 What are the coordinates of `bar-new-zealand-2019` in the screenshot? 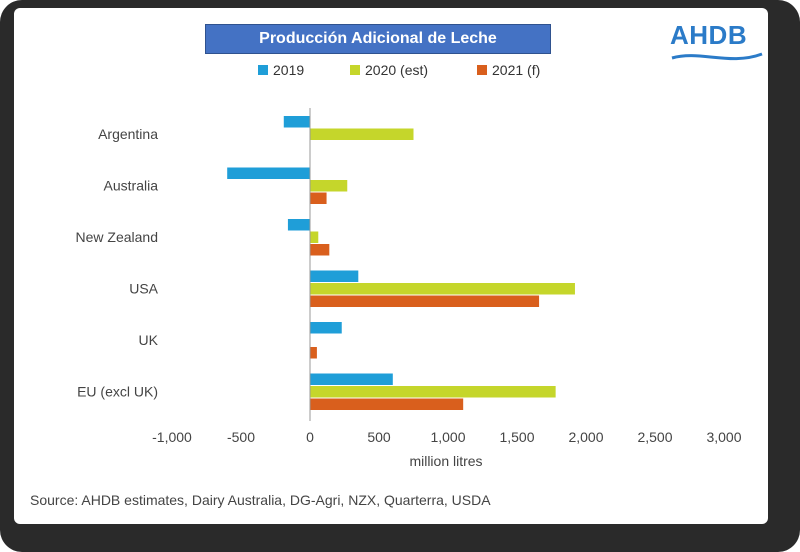 It's located at (298, 225).